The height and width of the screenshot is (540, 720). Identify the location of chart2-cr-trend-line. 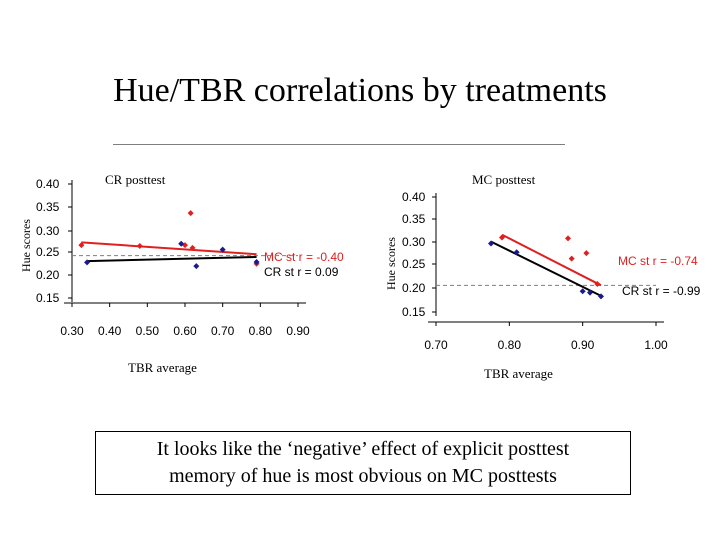
(546, 268).